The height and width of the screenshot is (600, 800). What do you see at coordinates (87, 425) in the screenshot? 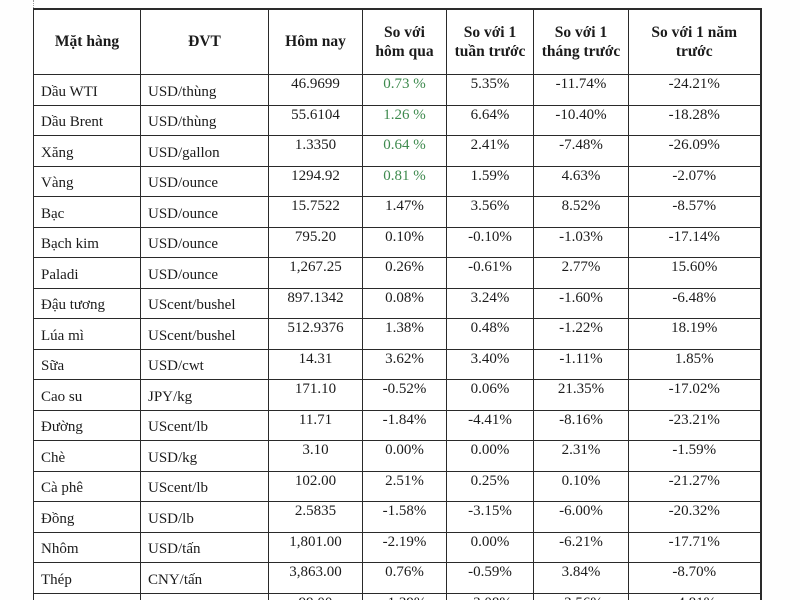
I see `cell-commodity: Đường` at bounding box center [87, 425].